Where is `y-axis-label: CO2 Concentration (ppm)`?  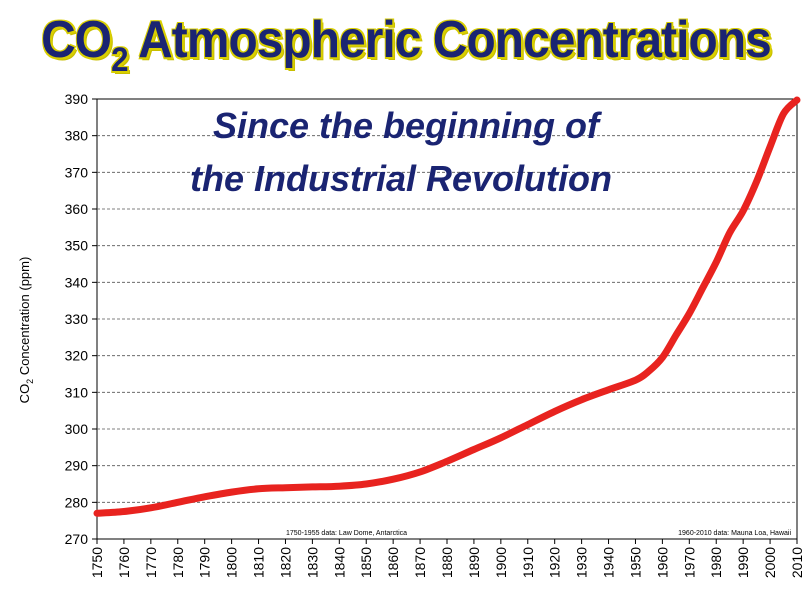 y-axis-label: CO2 Concentration (ppm) is located at coordinates (26, 330).